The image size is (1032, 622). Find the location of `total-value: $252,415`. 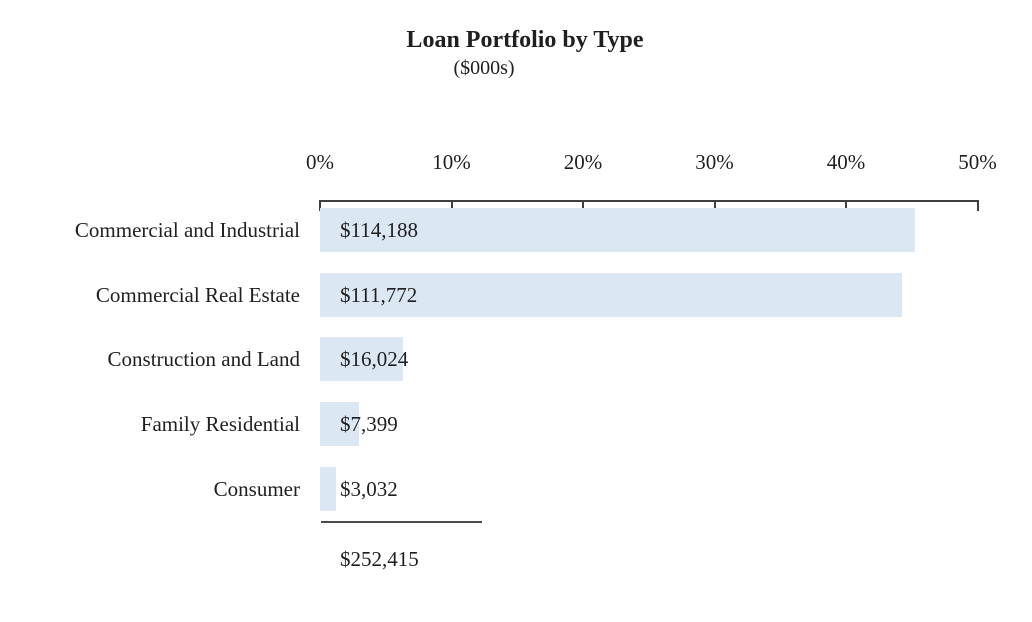

total-value: $252,415 is located at coordinates (379, 559).